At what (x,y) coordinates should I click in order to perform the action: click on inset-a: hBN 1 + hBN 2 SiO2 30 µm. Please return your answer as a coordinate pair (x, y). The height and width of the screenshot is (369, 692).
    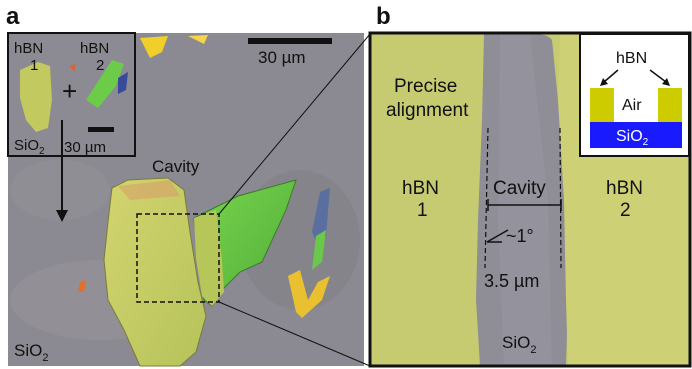
    Looking at the image, I should click on (71, 94).